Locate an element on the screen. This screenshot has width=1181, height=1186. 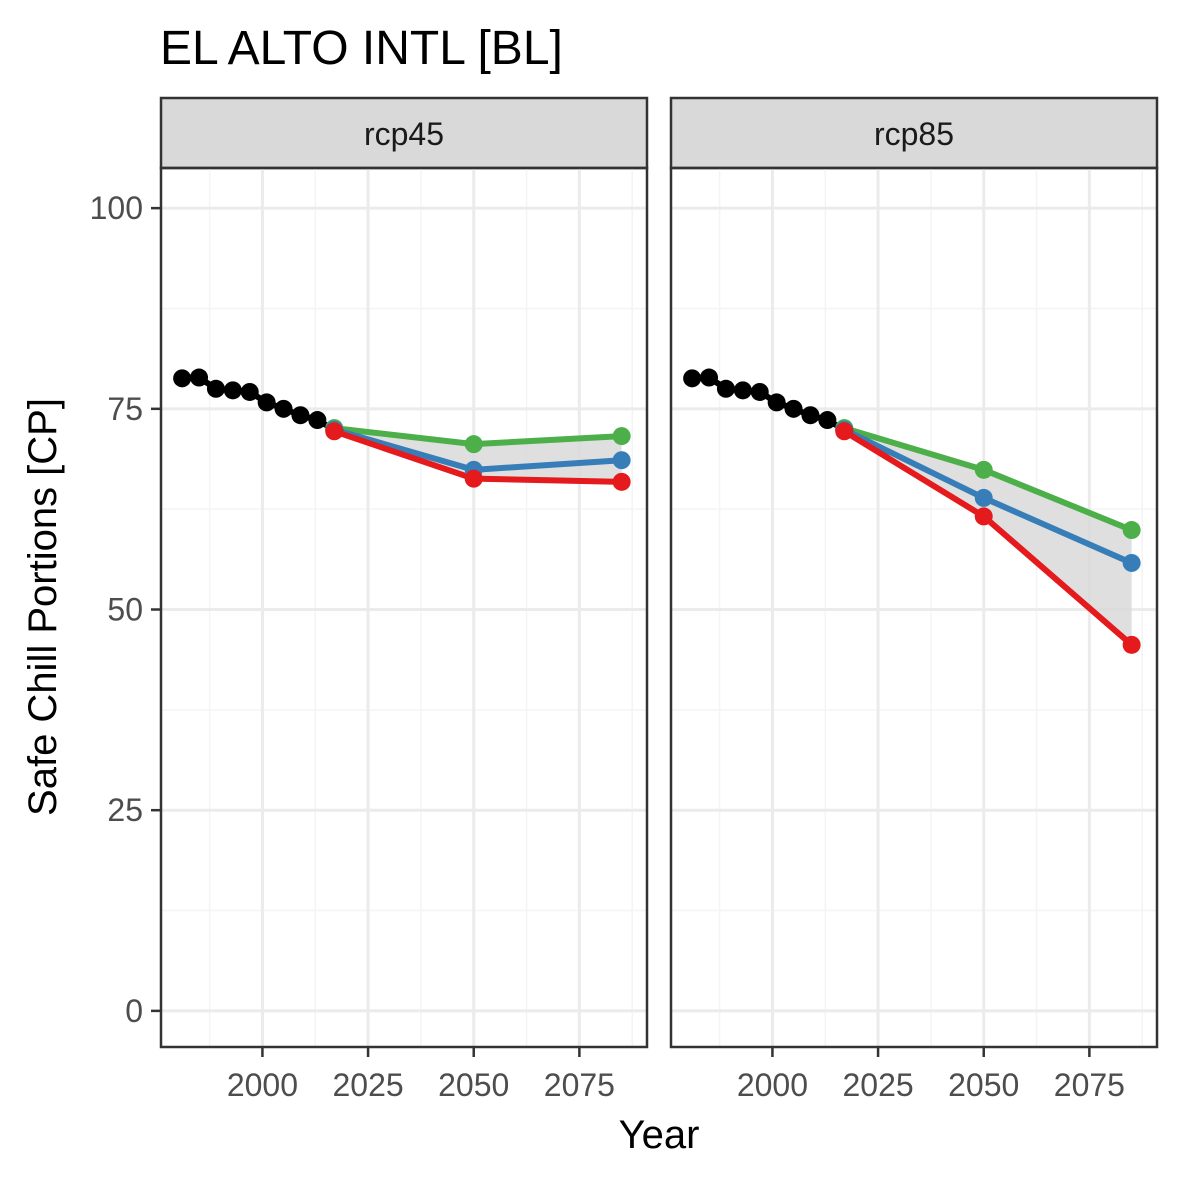
y-tick-label: 50 is located at coordinates (125, 610).